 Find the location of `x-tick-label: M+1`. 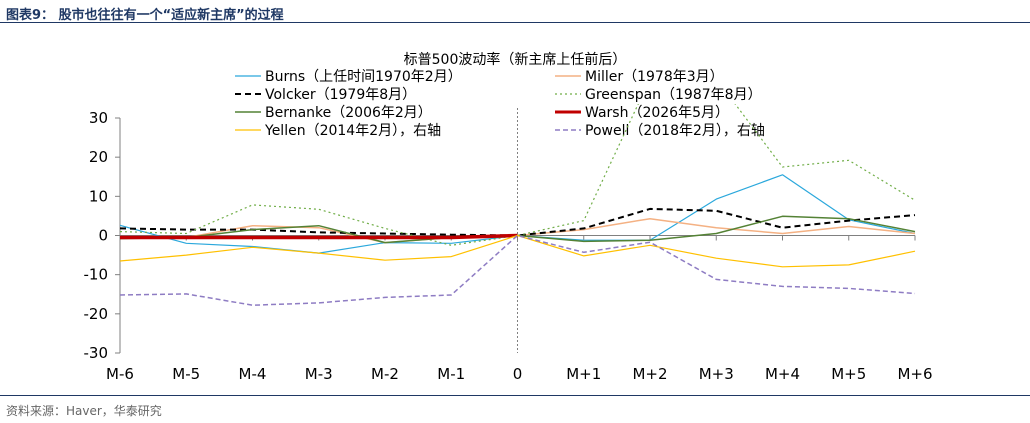

x-tick-label: M+1 is located at coordinates (583, 374).